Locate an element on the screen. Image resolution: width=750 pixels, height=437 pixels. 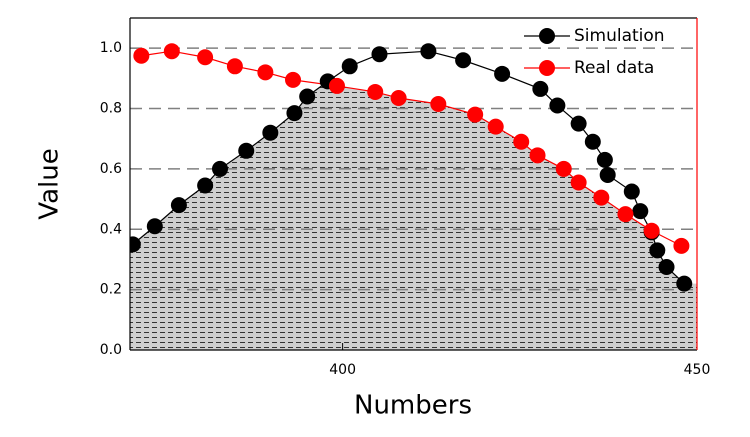
y-tick-label: 0.0 is located at coordinates (111, 350).